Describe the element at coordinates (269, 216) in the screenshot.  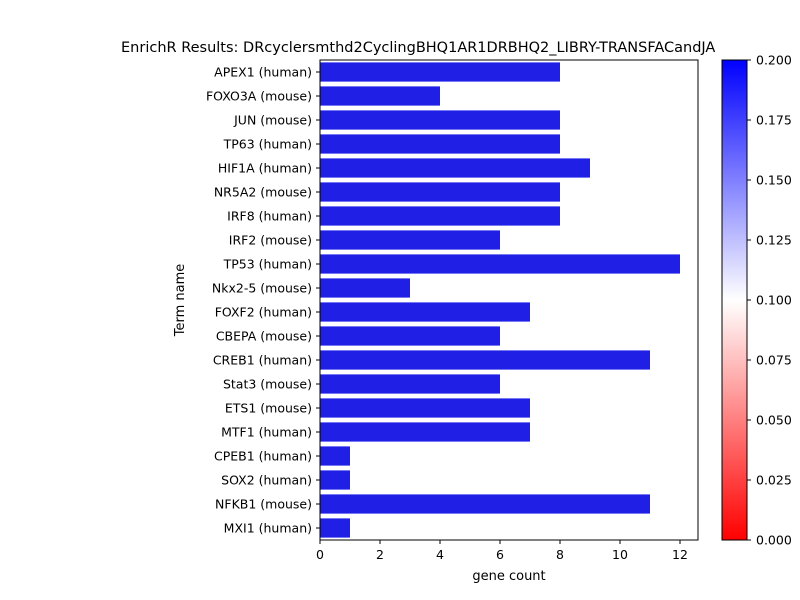
I see `y-tick-label: IRF8 (human)` at that location.